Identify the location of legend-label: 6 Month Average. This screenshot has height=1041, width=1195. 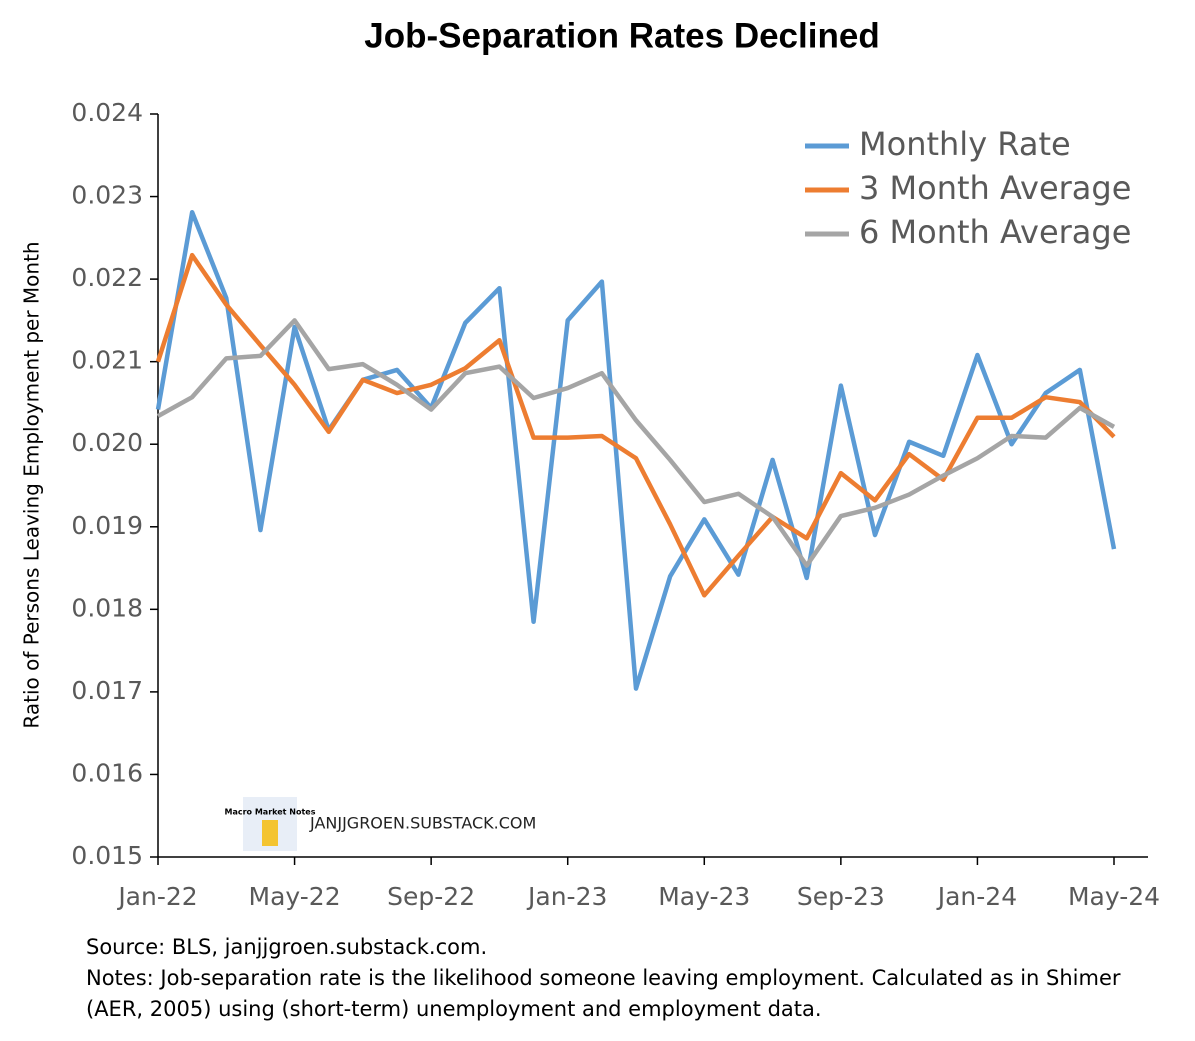
(995, 232).